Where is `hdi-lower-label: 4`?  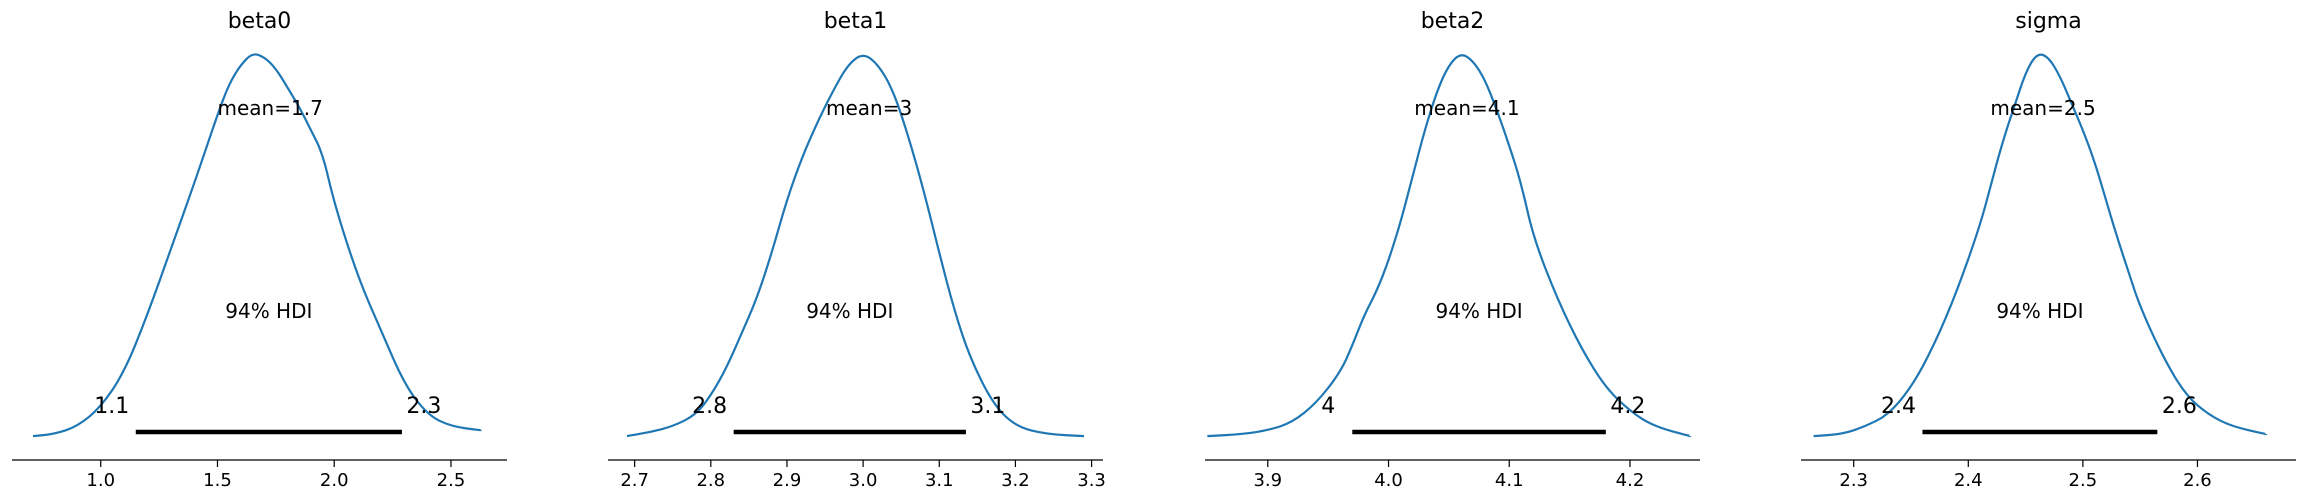
hdi-lower-label: 4 is located at coordinates (1328, 406).